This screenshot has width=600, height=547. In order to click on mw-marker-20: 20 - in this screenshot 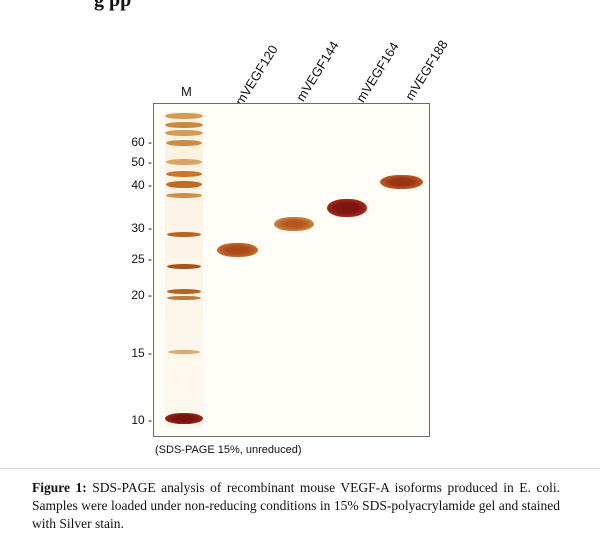, I will do `click(141, 295)`.